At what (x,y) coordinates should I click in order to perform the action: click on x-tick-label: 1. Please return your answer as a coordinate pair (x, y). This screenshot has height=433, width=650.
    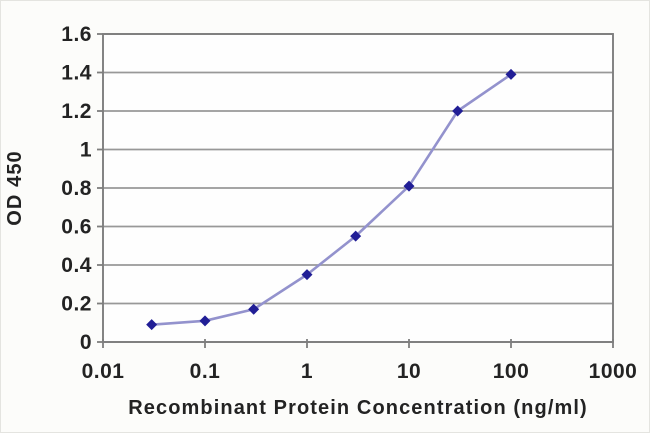
    Looking at the image, I should click on (307, 371).